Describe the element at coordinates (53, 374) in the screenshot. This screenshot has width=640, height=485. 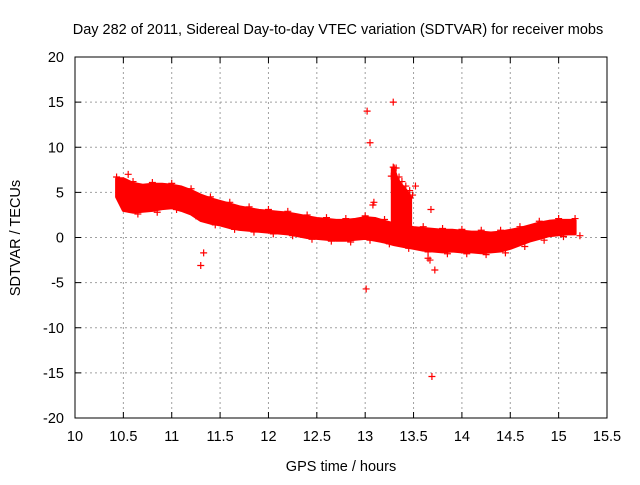
I see `y-tick-label: -15` at that location.